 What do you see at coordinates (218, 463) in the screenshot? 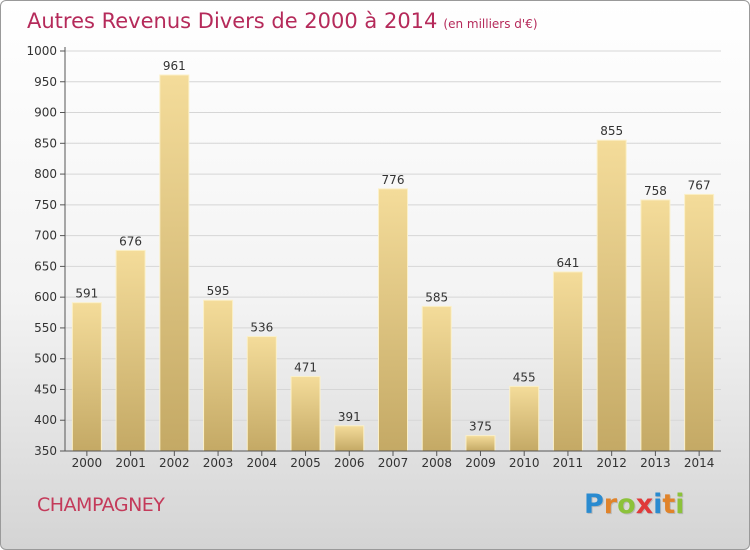
I see `x-tick-label-2003: 2003` at bounding box center [218, 463].